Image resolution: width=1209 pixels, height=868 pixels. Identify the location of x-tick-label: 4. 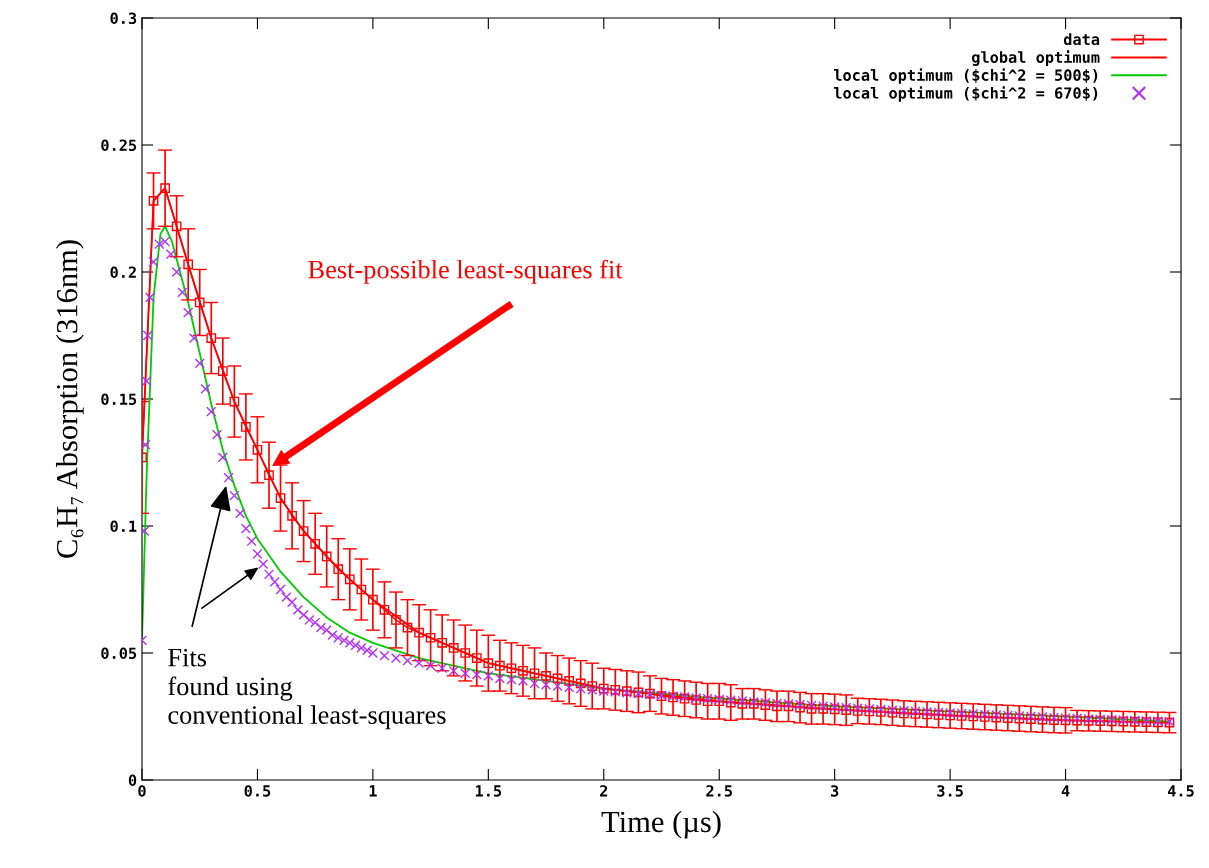
(1065, 791).